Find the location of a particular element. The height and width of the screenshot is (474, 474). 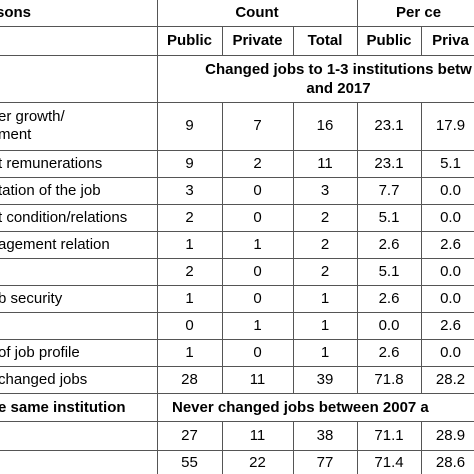

row-label: of job profile is located at coordinates (40, 352).